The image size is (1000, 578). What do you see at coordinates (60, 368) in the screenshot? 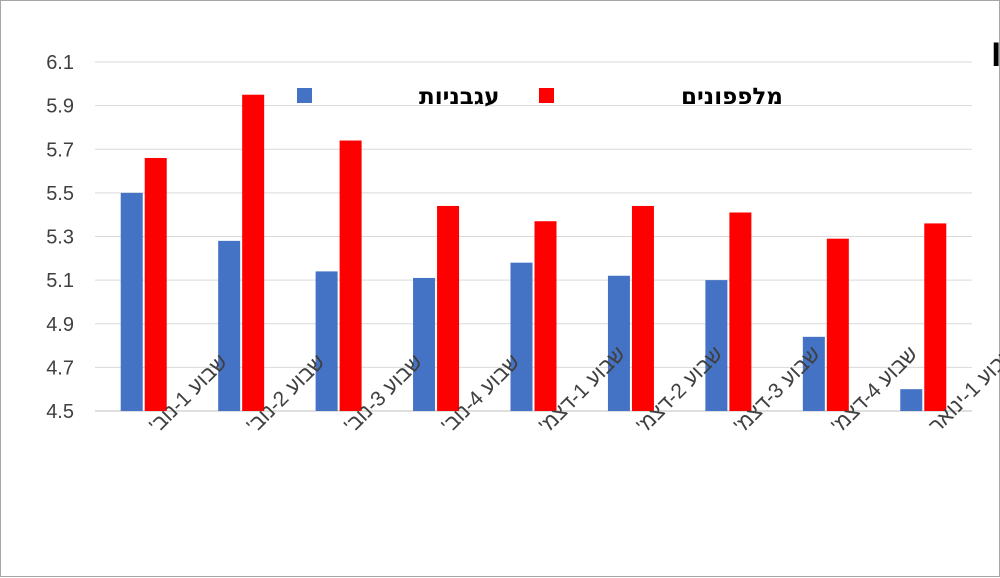
I see `y-tick-label: 4.7` at bounding box center [60, 368].